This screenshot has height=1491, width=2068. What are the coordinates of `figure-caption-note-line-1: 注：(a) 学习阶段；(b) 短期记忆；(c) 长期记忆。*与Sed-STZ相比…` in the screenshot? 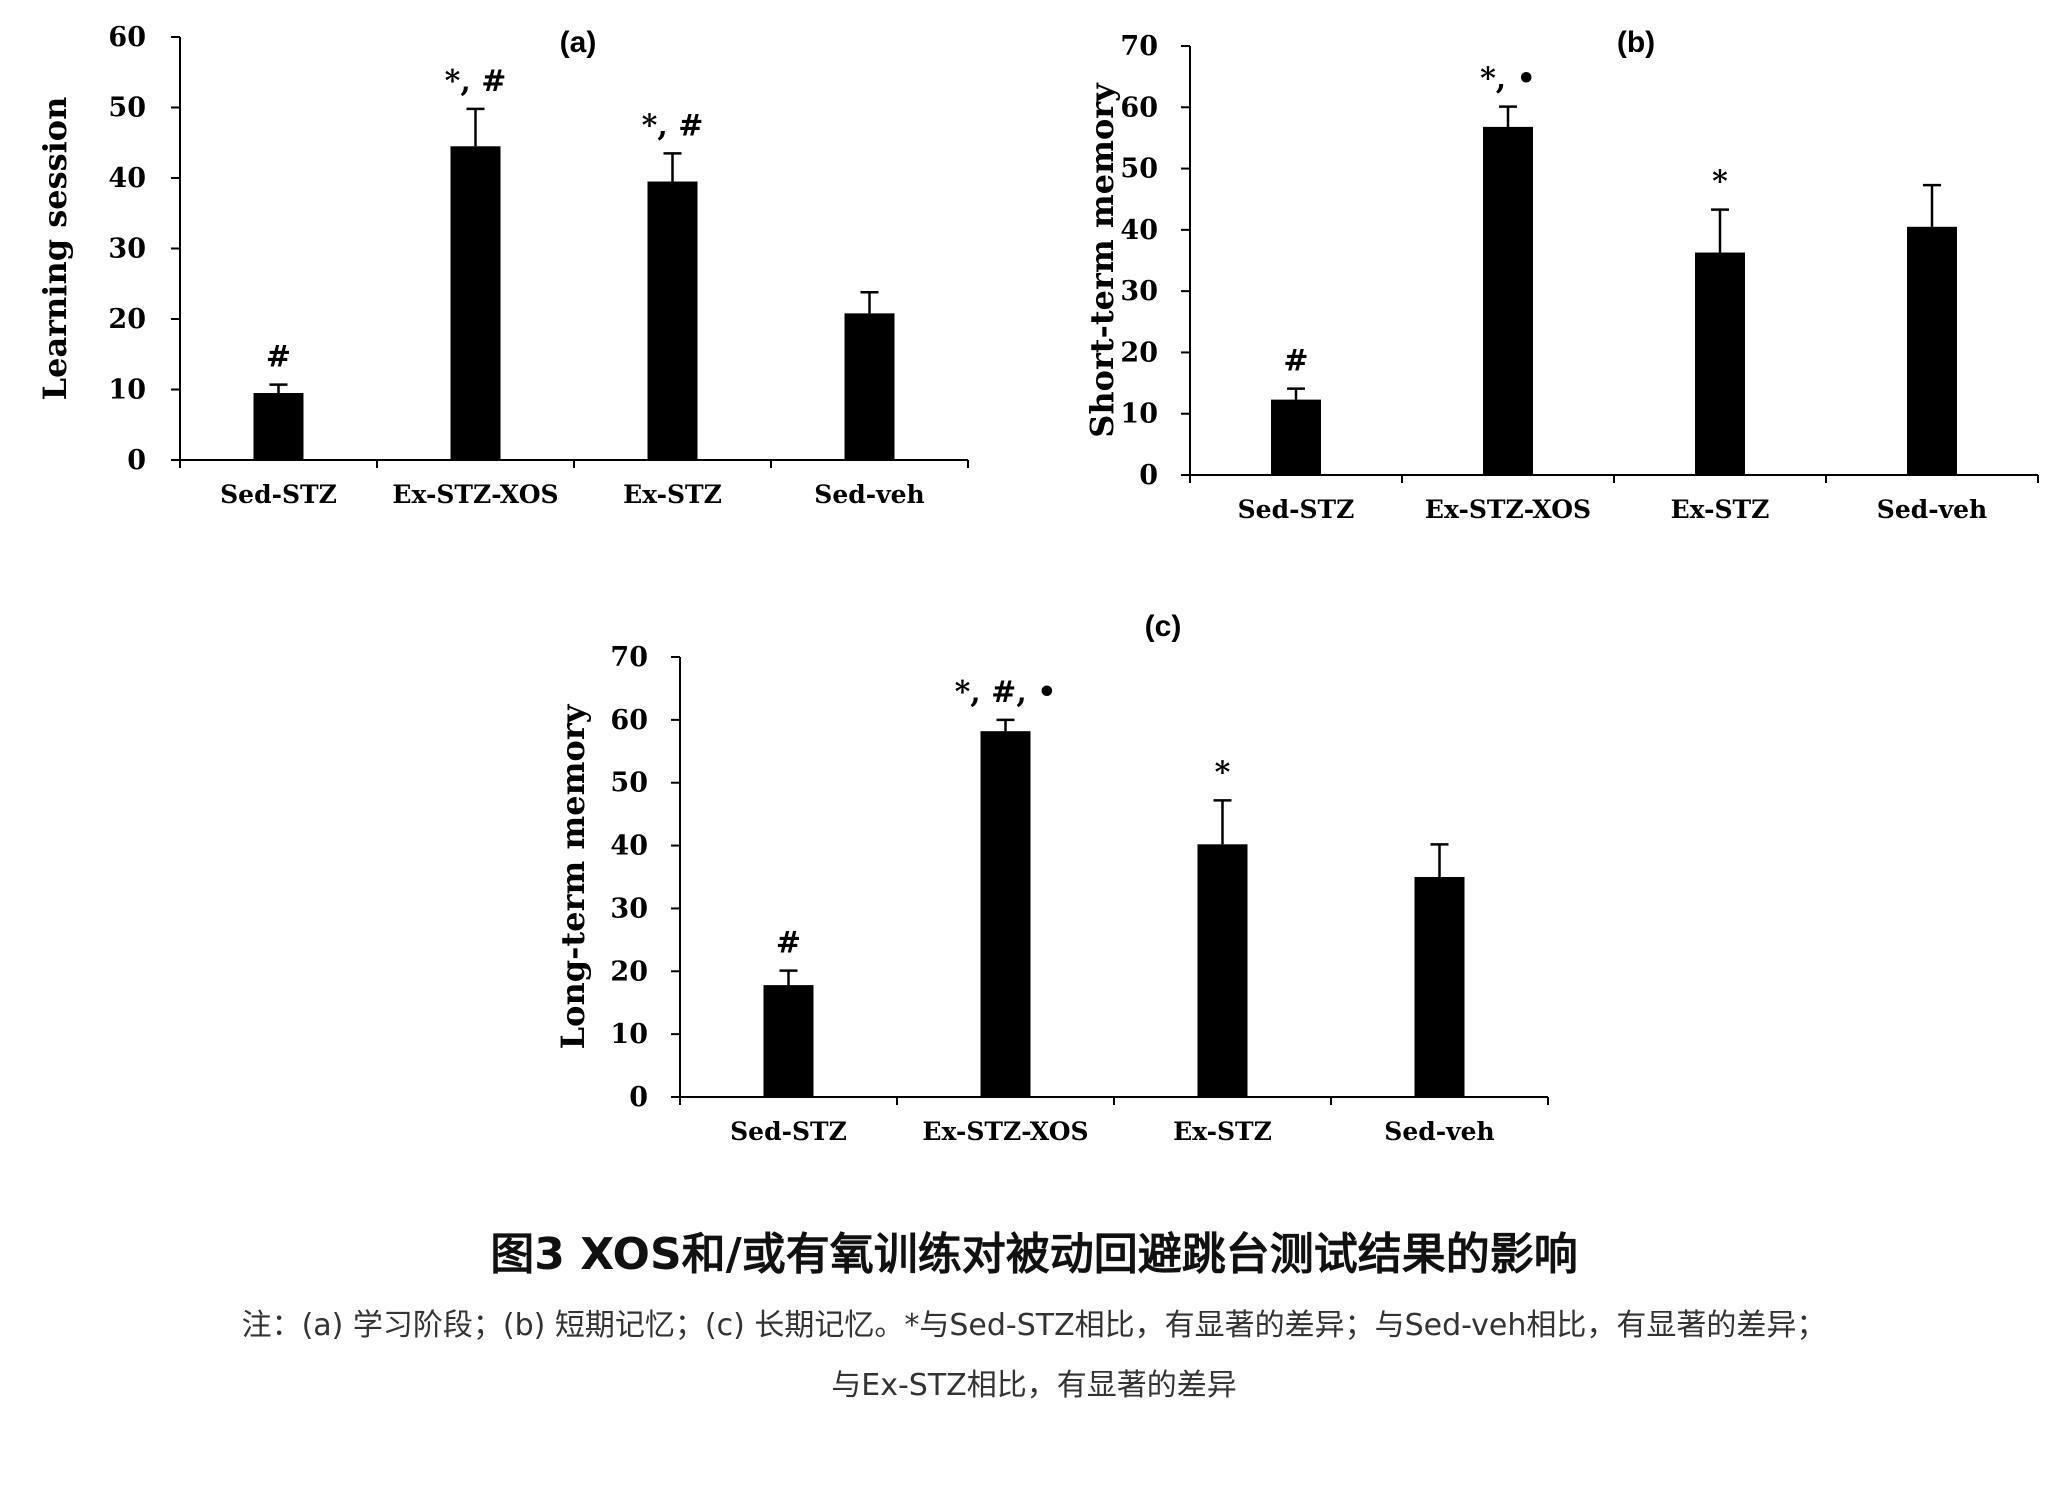 It's located at (1034, 1325).